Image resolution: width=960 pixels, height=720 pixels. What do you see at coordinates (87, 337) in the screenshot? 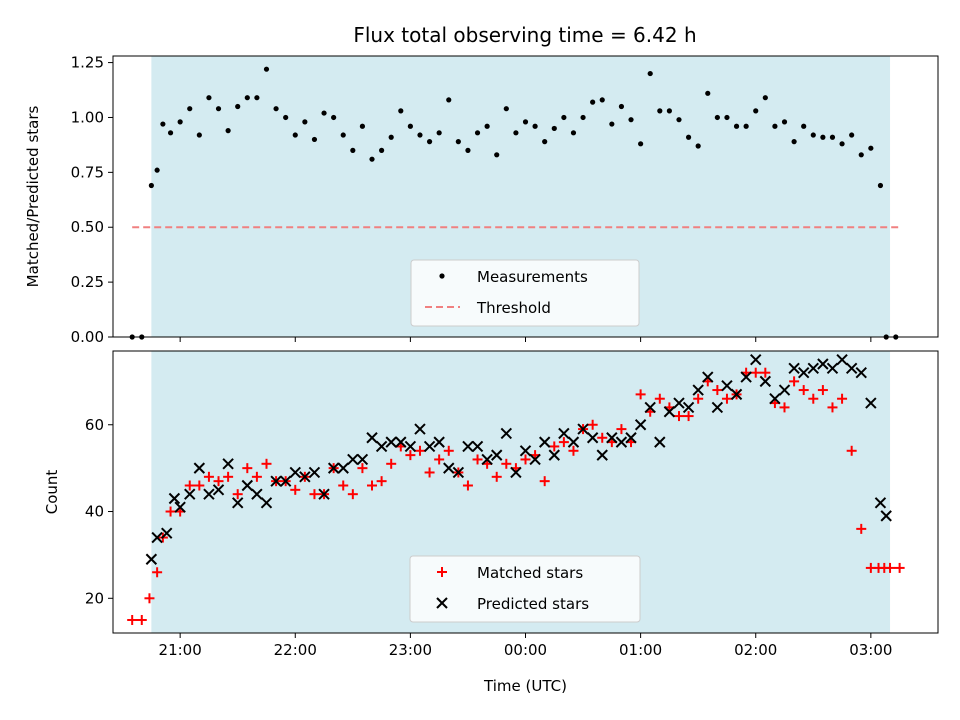
I see `y-tick-label: 0.00` at bounding box center [87, 337].